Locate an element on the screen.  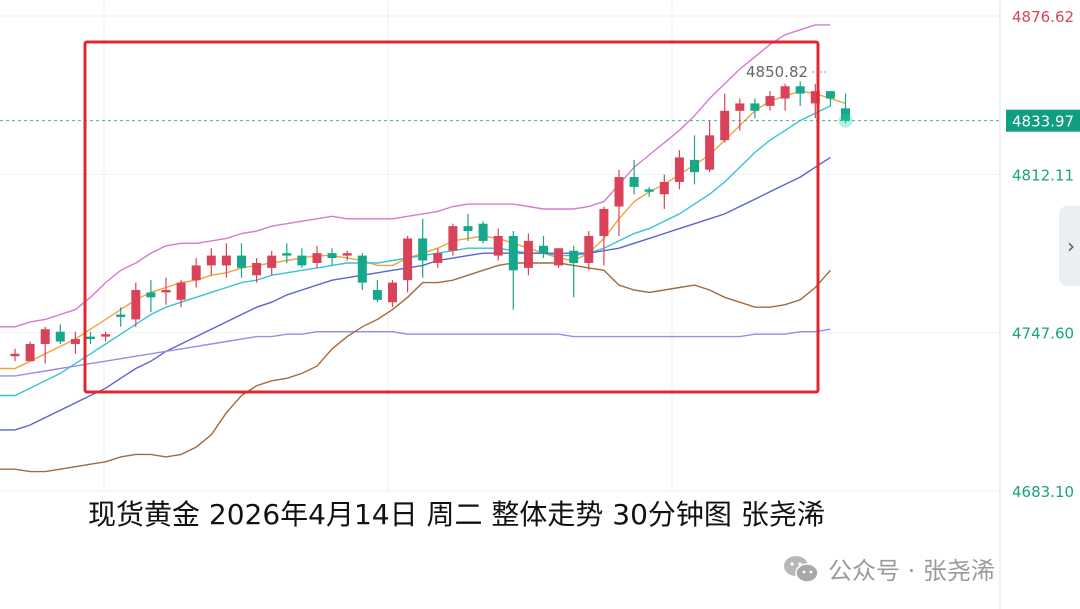
side-panel-toggle: › is located at coordinates (1069, 246).